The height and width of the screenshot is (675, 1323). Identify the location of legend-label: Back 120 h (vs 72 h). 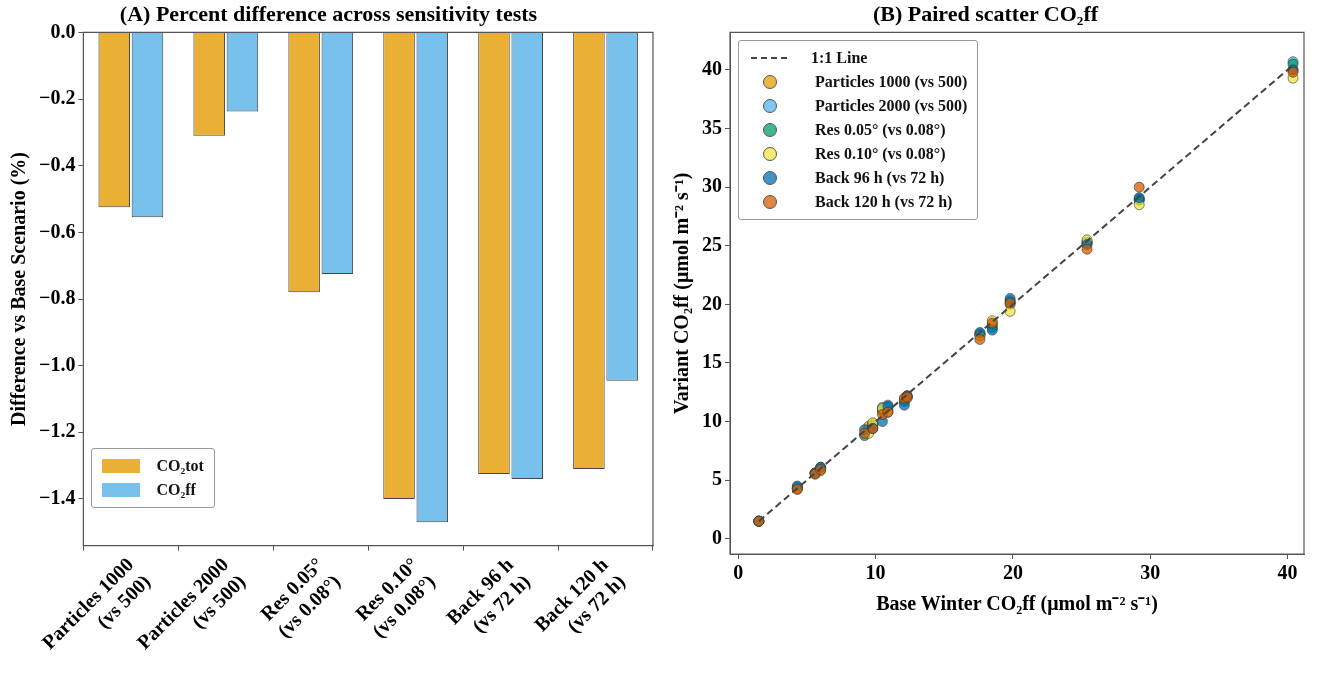
(884, 202).